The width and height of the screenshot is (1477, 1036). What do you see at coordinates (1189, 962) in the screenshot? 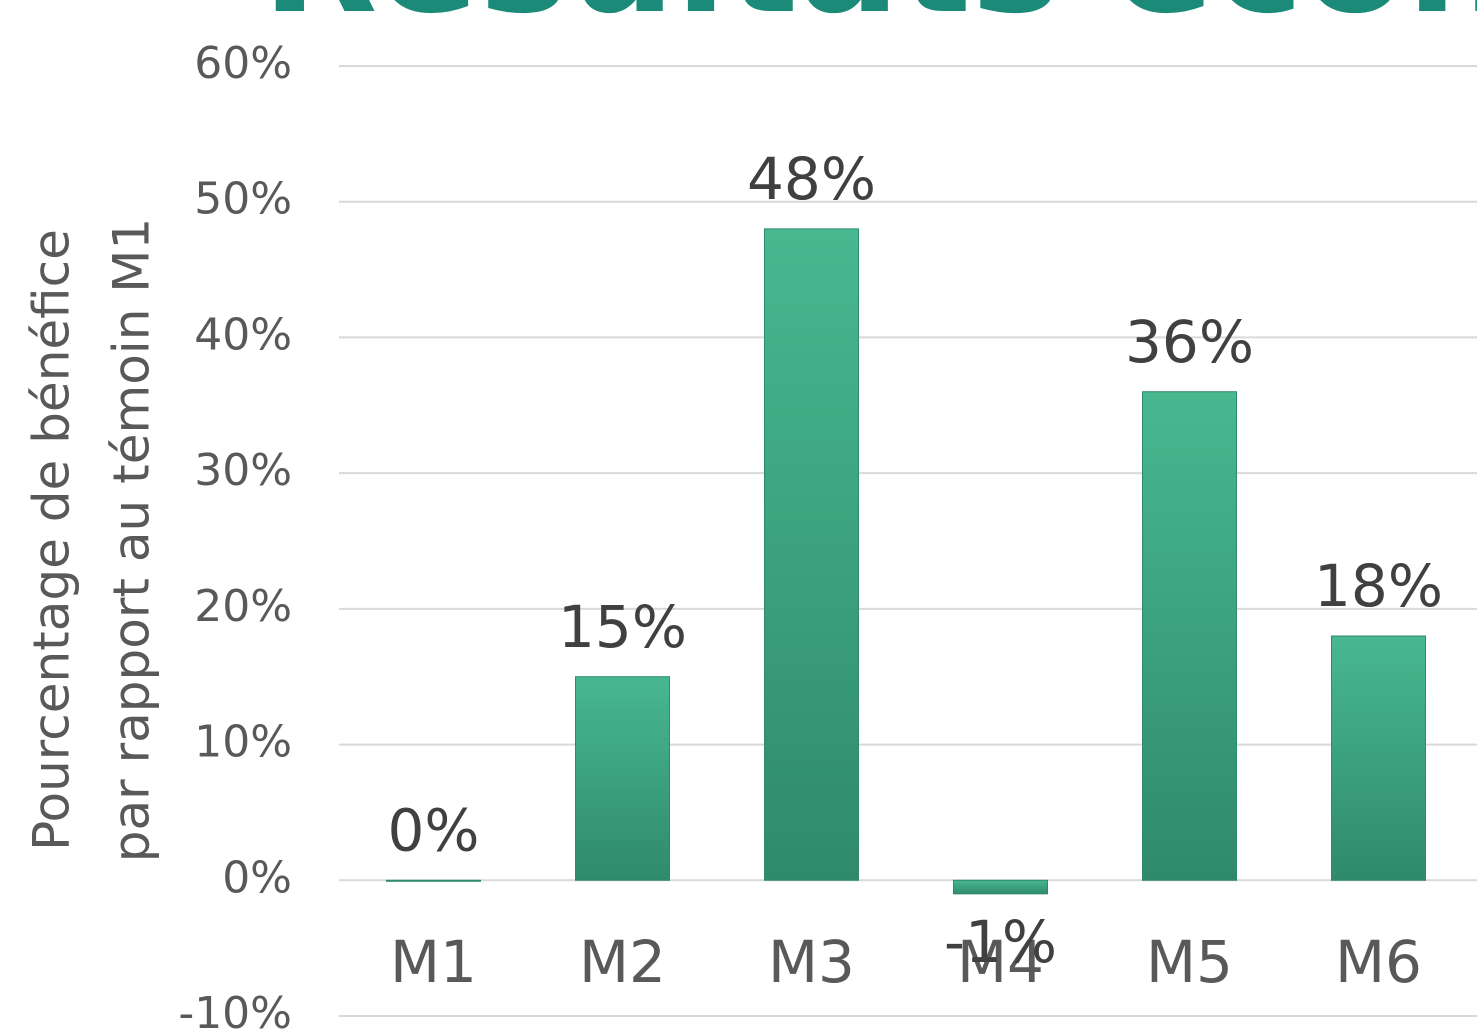
I see `x-tick-label: M5` at bounding box center [1189, 962].